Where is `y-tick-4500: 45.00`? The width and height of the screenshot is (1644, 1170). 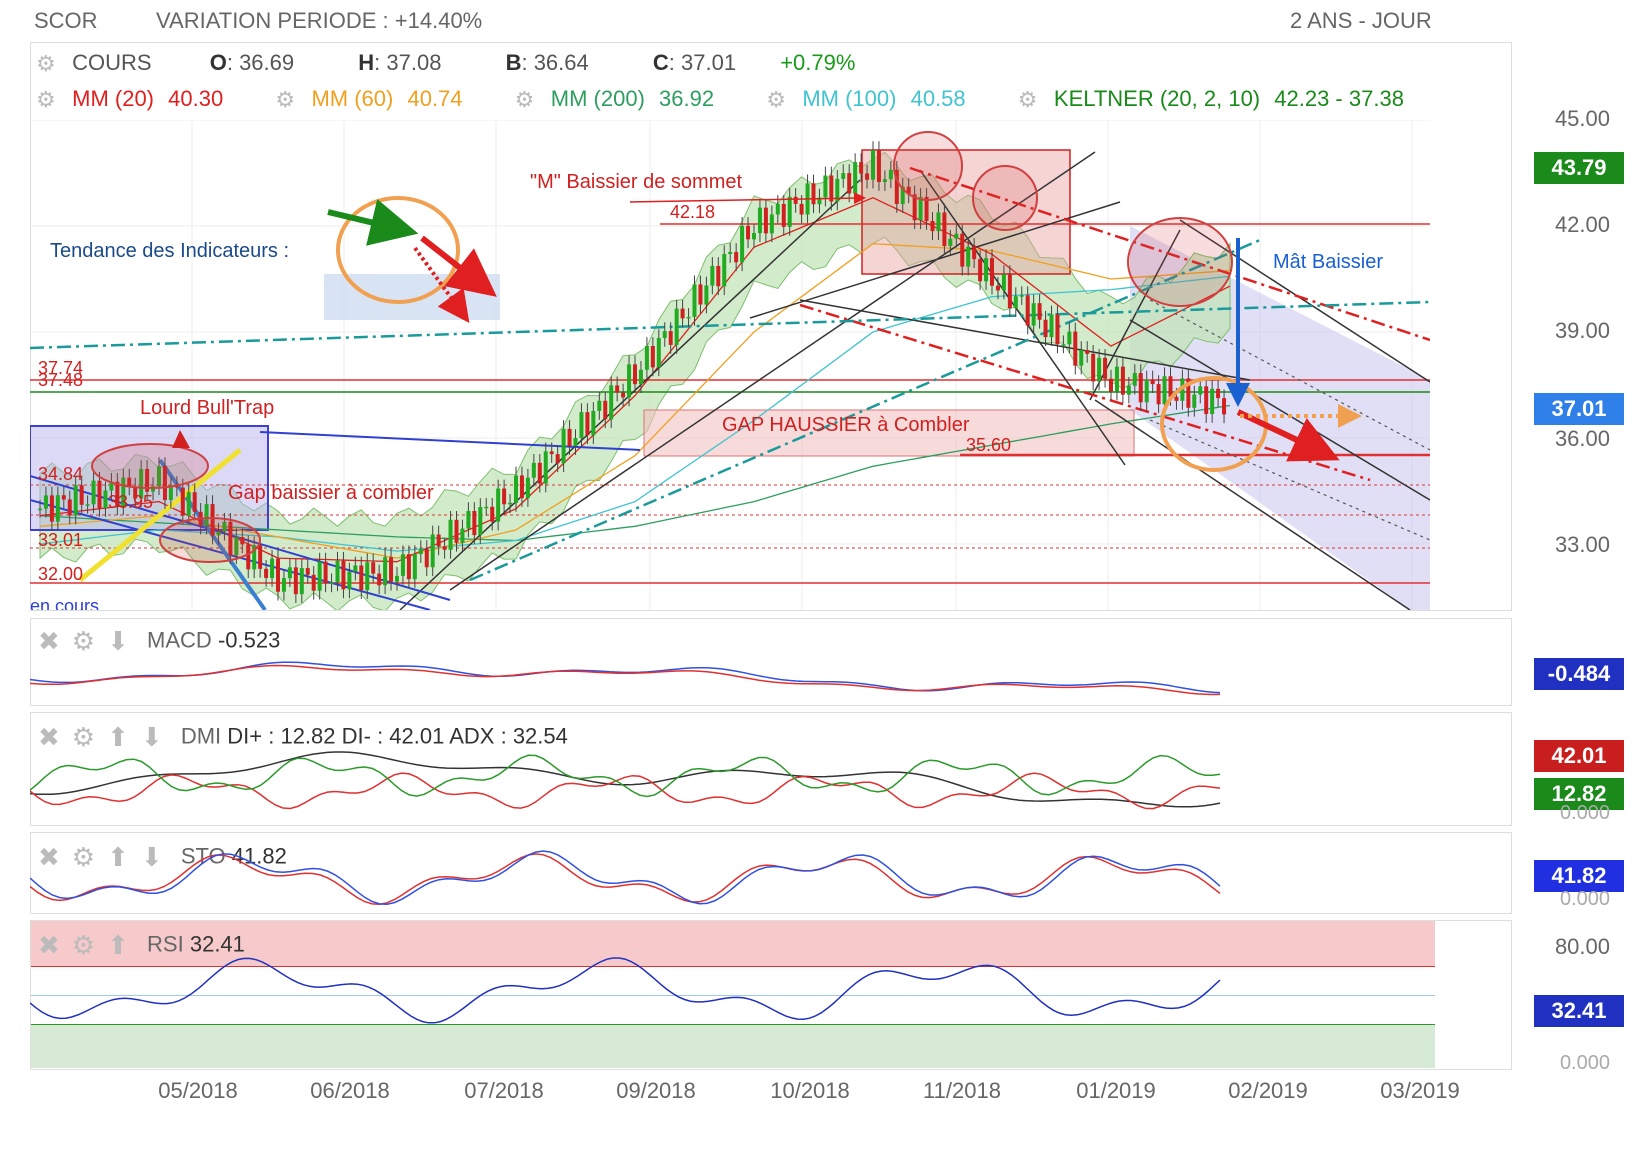 y-tick-4500: 45.00 is located at coordinates (1582, 118).